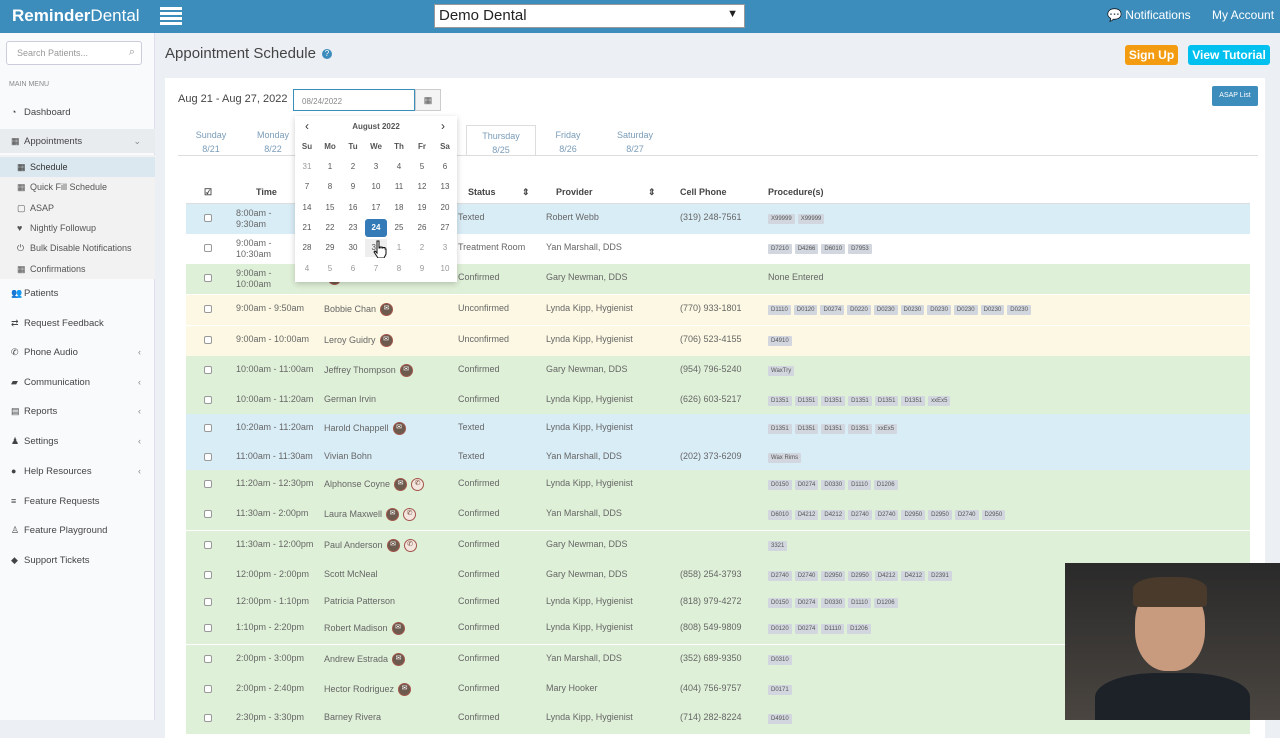 Image resolution: width=1280 pixels, height=738 pixels. What do you see at coordinates (353, 207) in the screenshot?
I see `datepicker-day: 16` at bounding box center [353, 207].